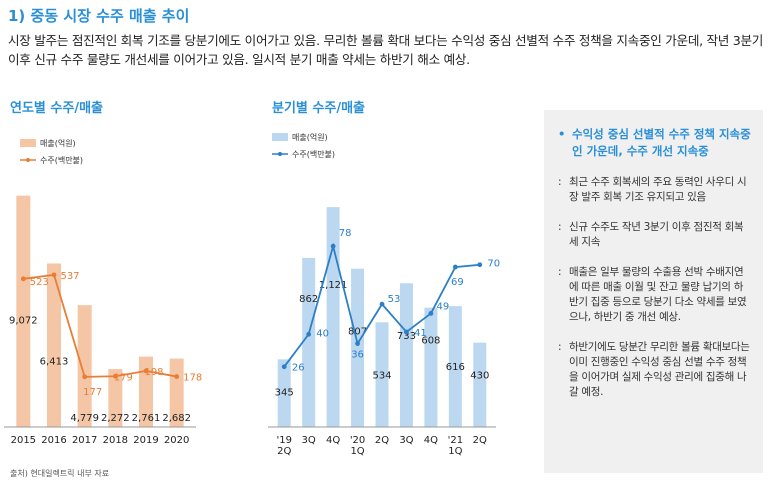  What do you see at coordinates (145, 440) in the screenshot?
I see `x-tick-label: 2019` at bounding box center [145, 440].